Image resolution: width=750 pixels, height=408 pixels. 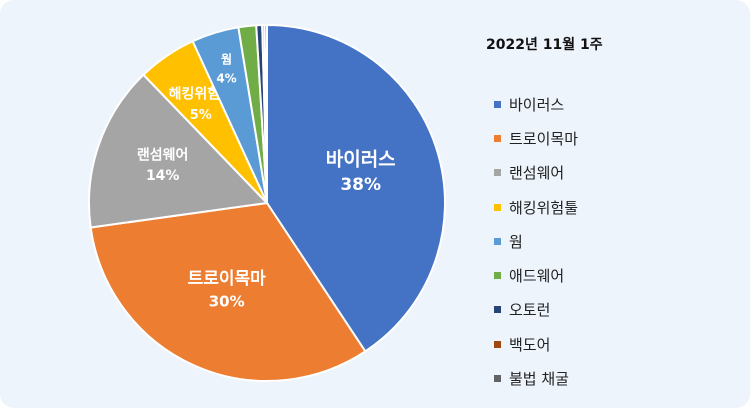 I want to click on legend-item-백도어: 백도어, so click(x=536, y=344).